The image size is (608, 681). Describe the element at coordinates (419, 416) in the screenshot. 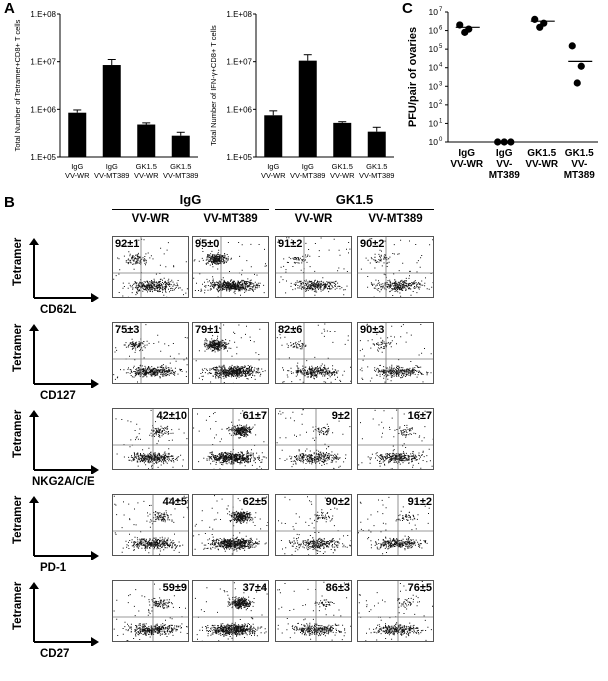

I see `percentage-label: 16±7` at that location.